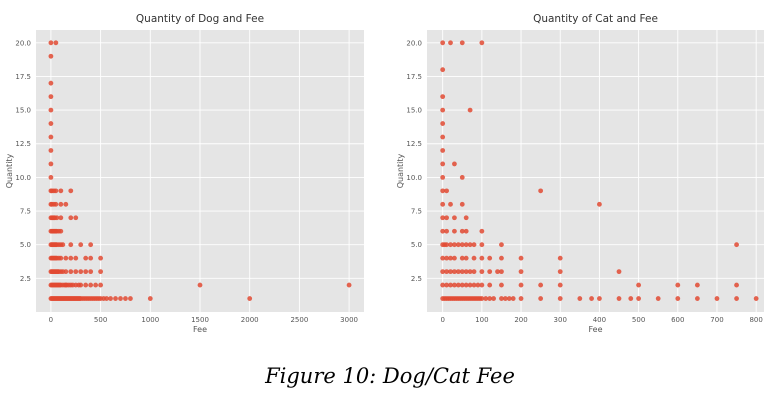 This screenshot has width=780, height=402. I want to click on dog-y-tick-label: 12.5, so click(23, 144).